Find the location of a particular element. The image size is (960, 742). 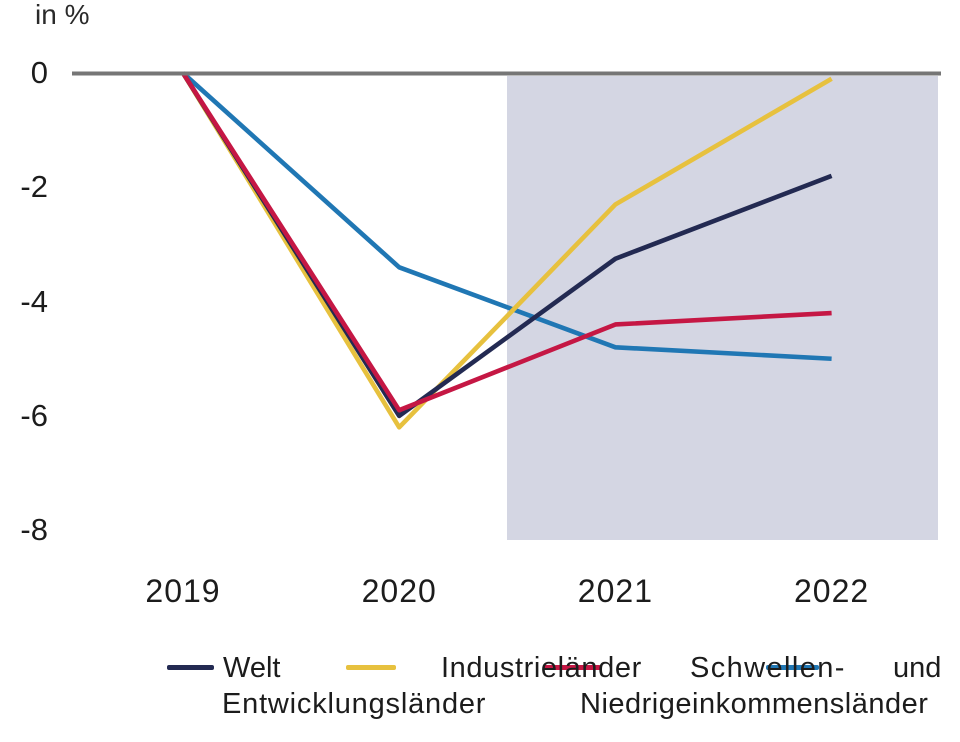

y-tick-label: -6 is located at coordinates (34, 415).